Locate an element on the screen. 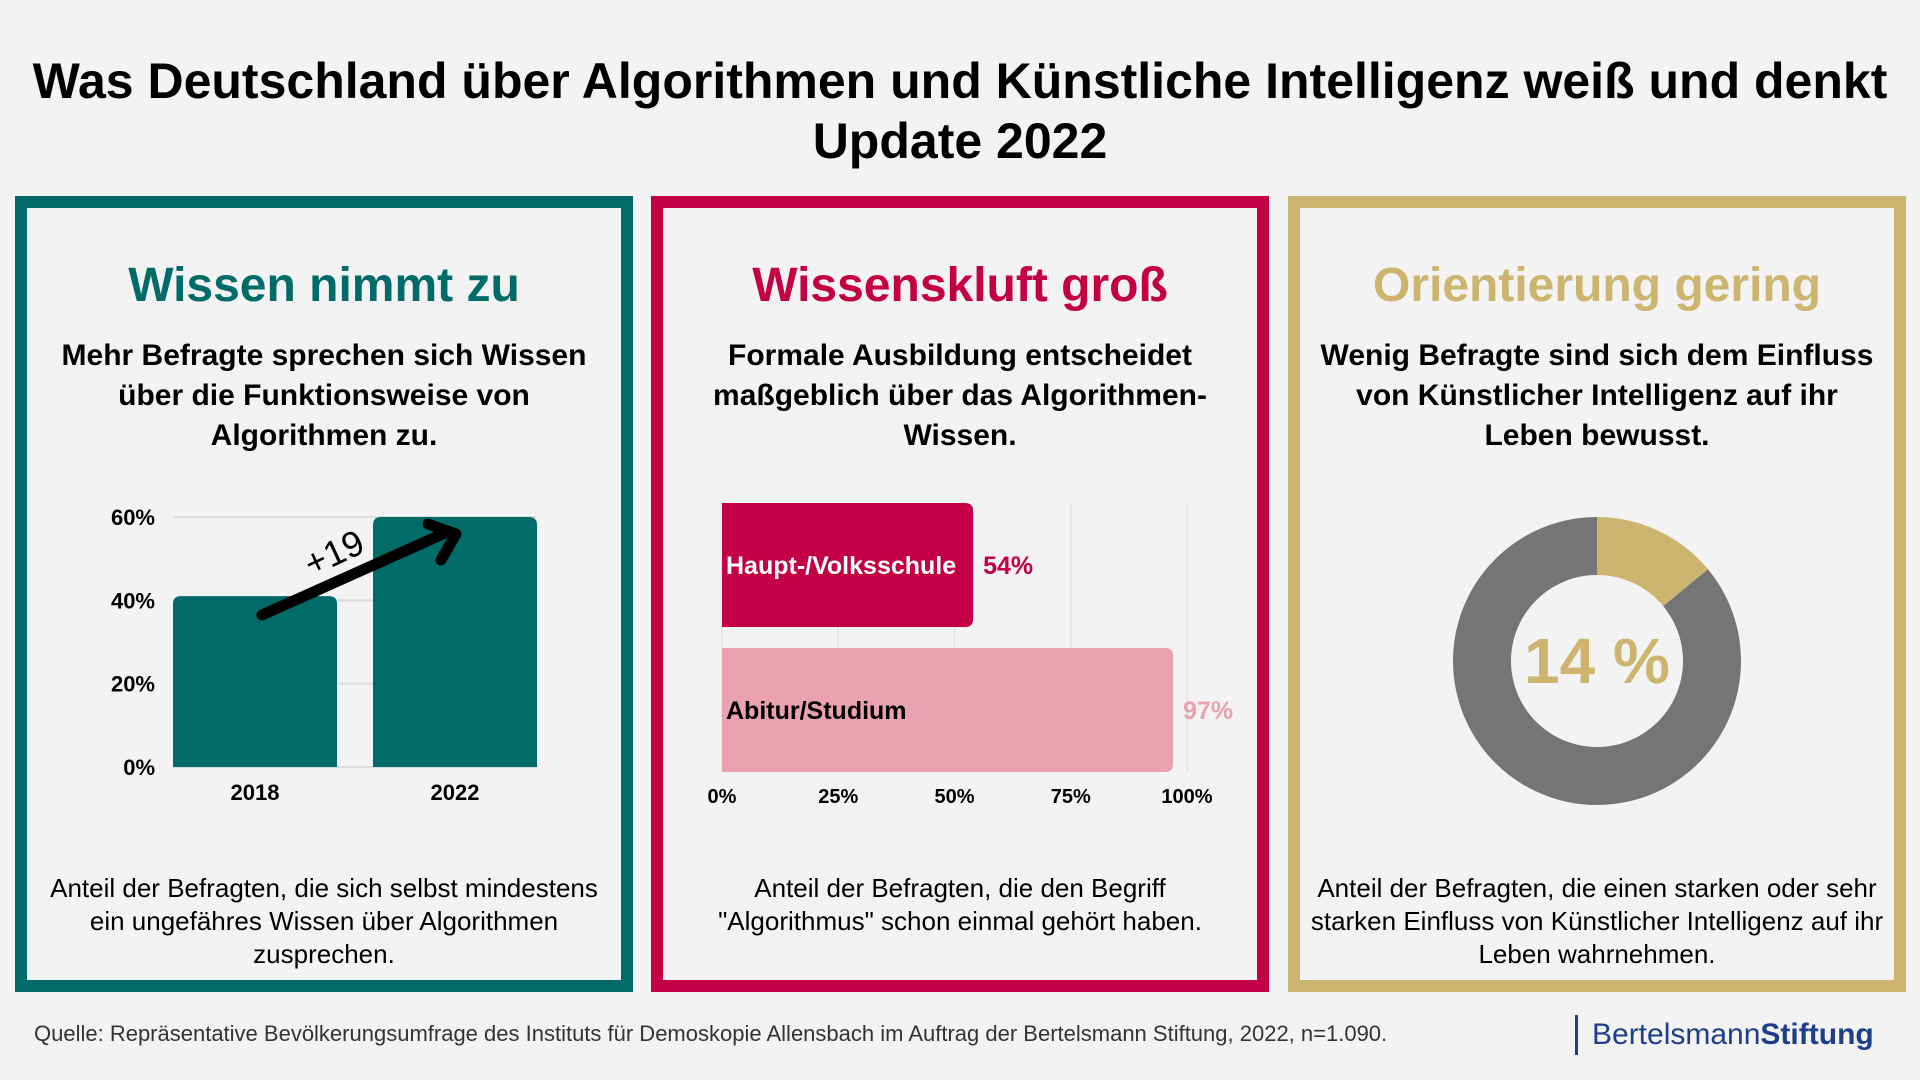 This screenshot has width=1920, height=1080. bar-value-label: 97% is located at coordinates (1208, 711).